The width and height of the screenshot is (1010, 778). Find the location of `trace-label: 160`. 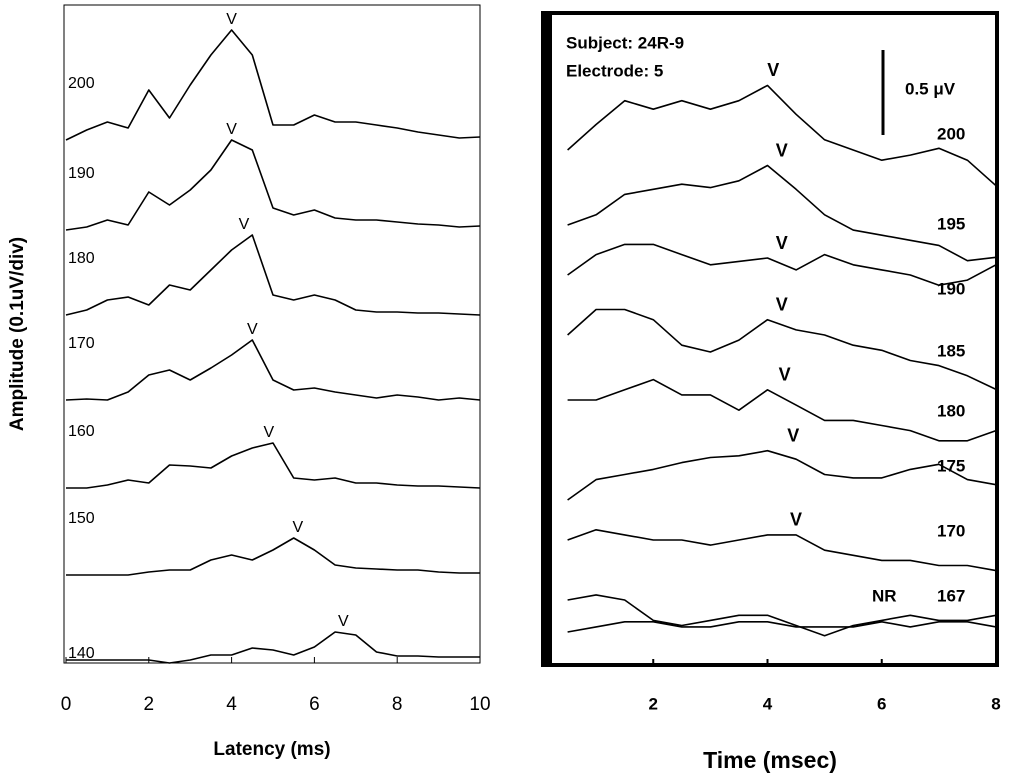

trace-label: 160 is located at coordinates (81, 431).